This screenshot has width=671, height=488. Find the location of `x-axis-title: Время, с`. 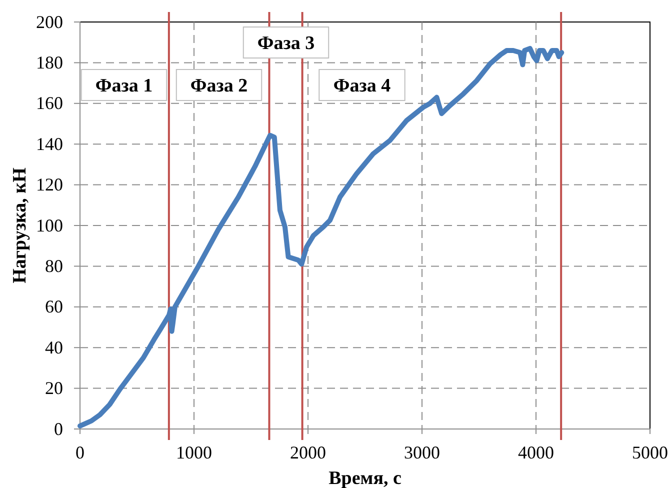

x-axis-title: Время, с is located at coordinates (365, 478).